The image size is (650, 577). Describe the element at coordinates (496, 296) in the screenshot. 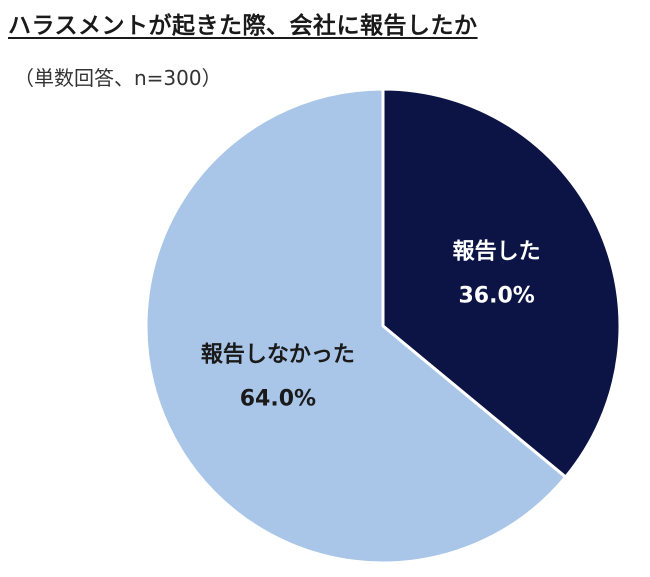

I see `slice-value-0: 36.0%` at that location.